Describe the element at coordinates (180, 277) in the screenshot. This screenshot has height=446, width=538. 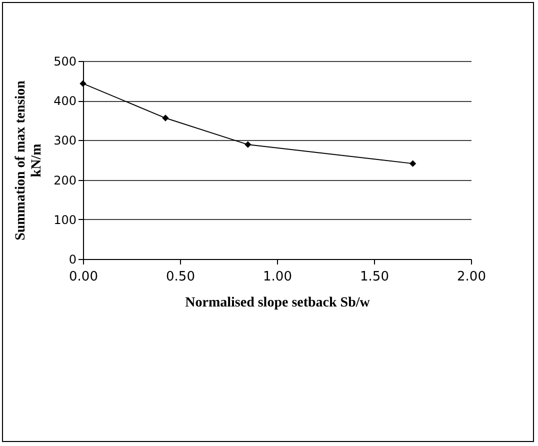
I see `x-tick-label: 0.50` at that location.